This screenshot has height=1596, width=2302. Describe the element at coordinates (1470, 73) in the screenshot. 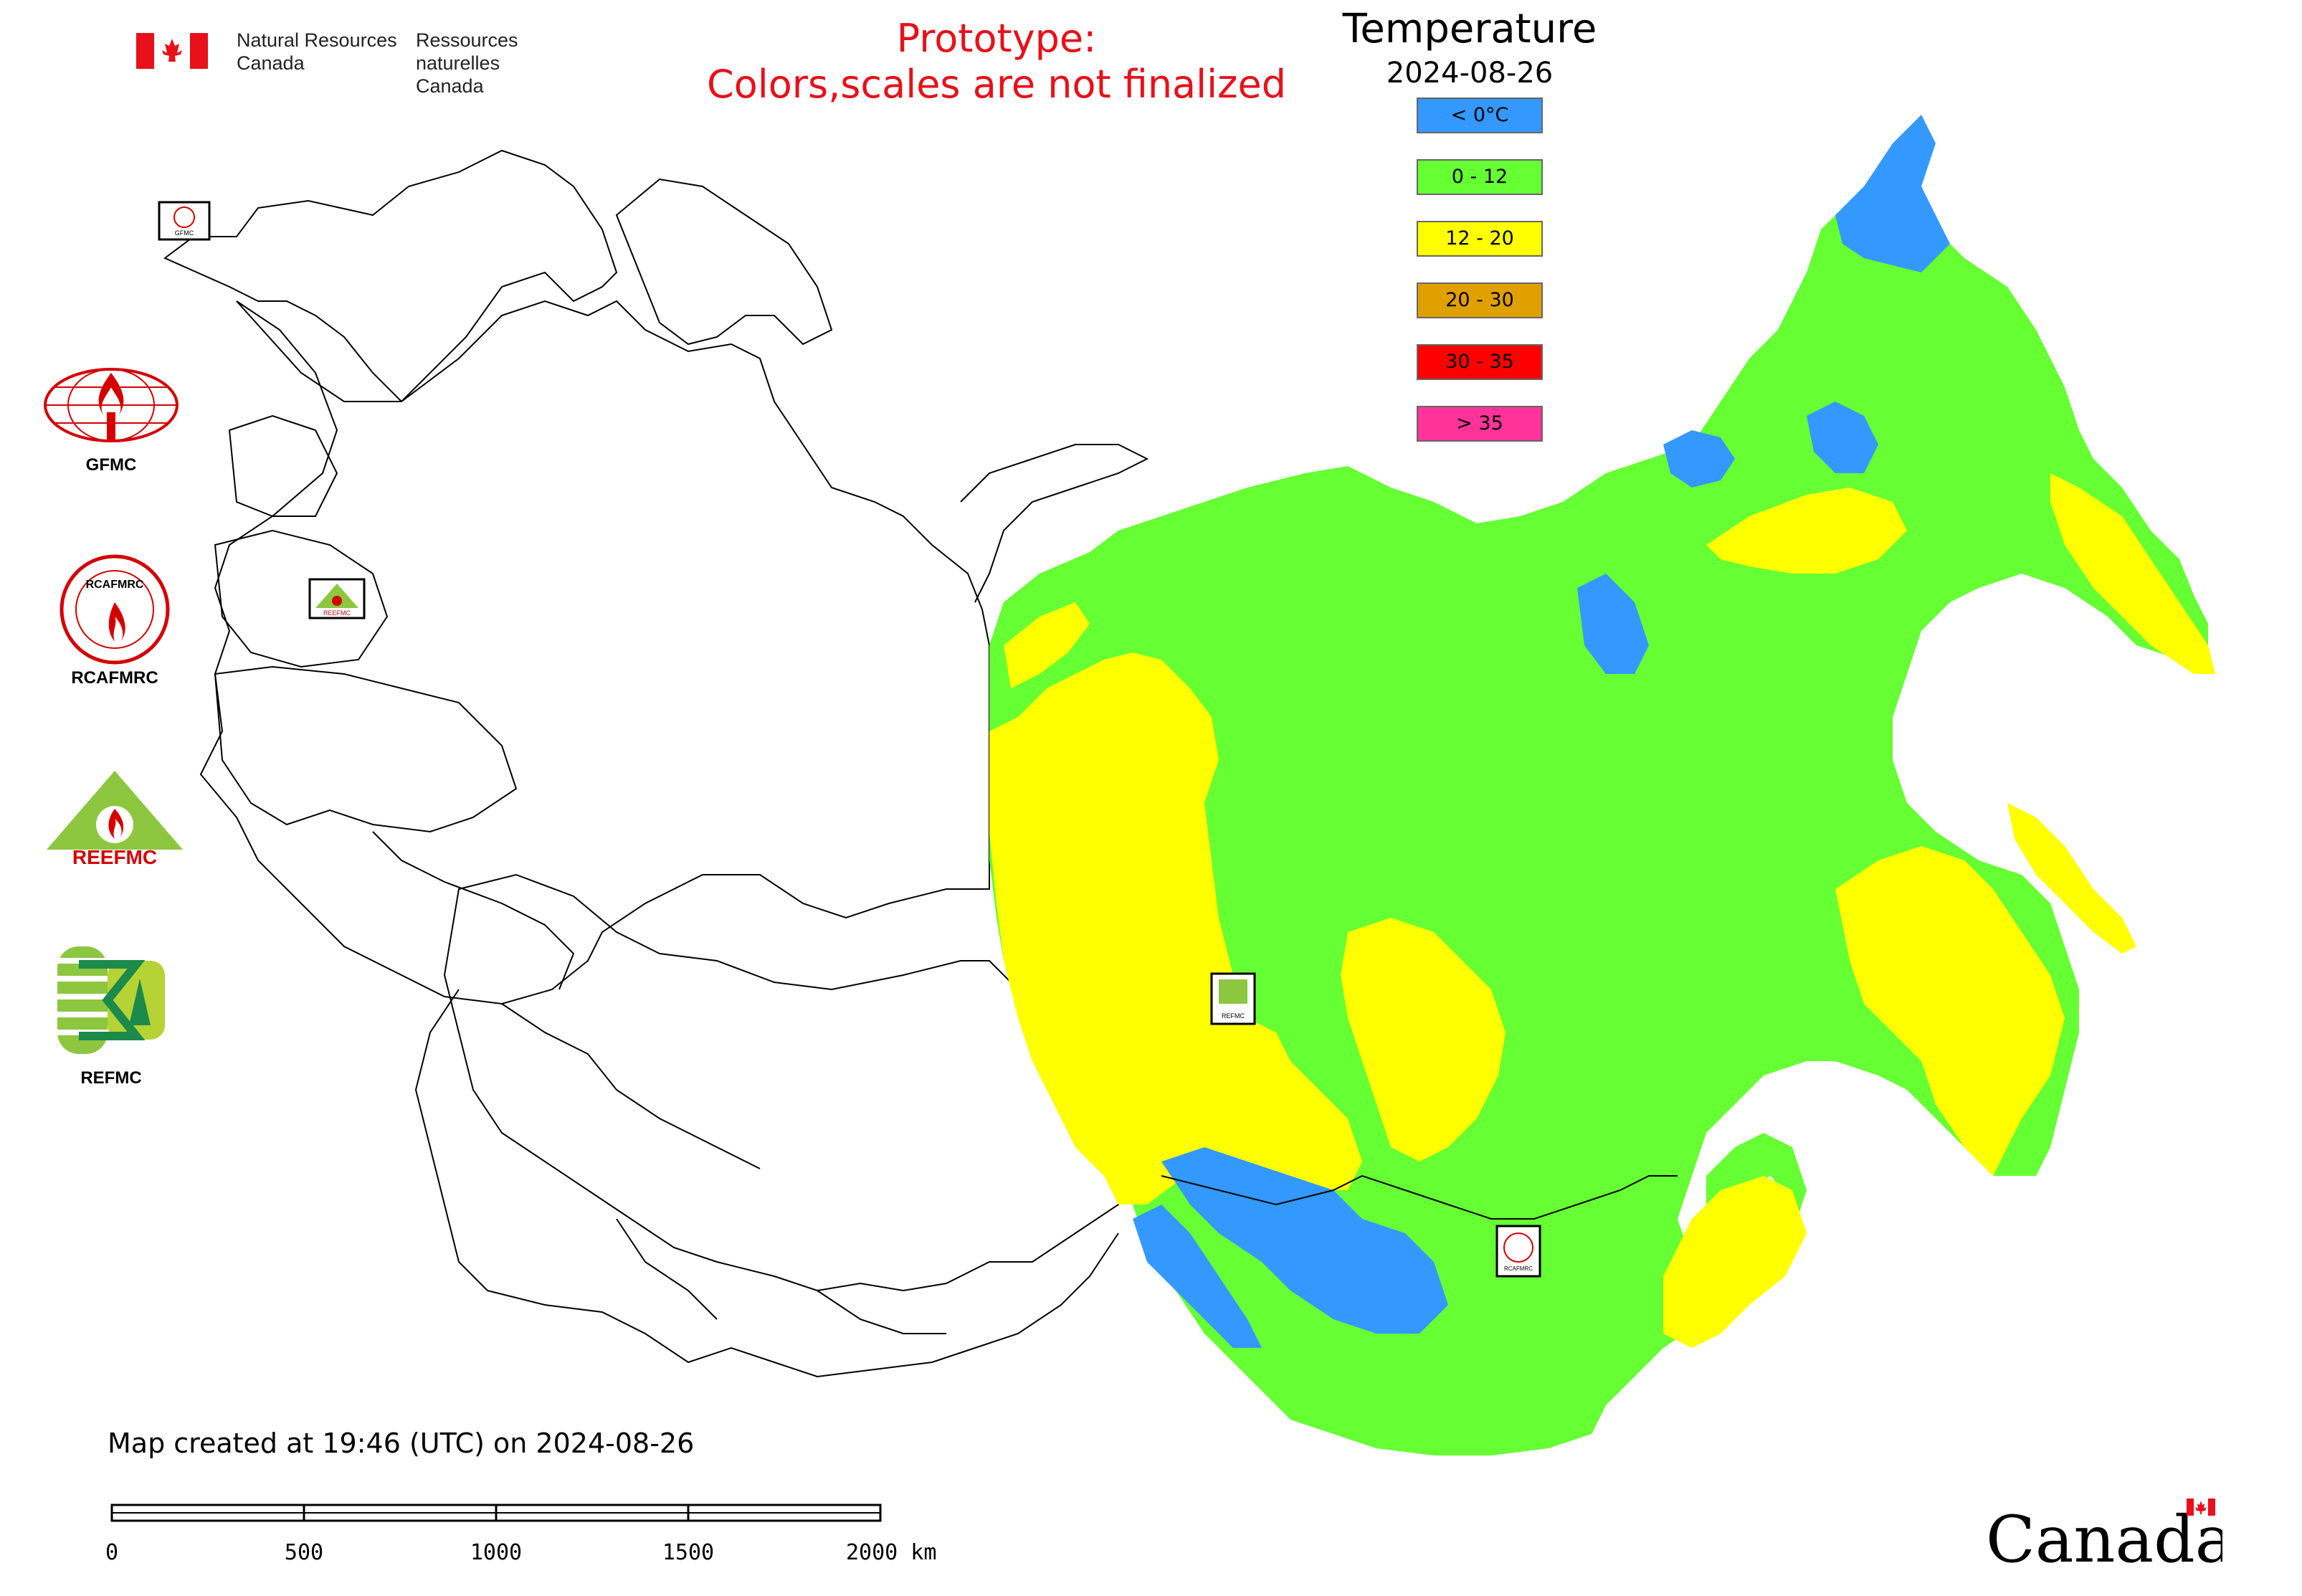

I see `legend-date: 2024-08-26` at that location.